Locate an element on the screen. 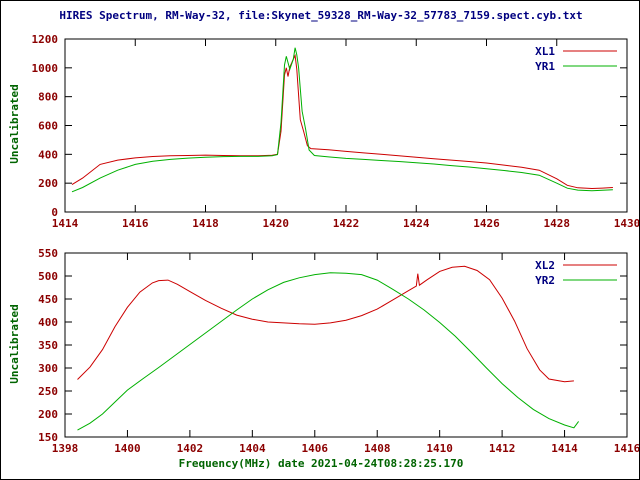  x-tick-label: 1406 is located at coordinates (315, 448).